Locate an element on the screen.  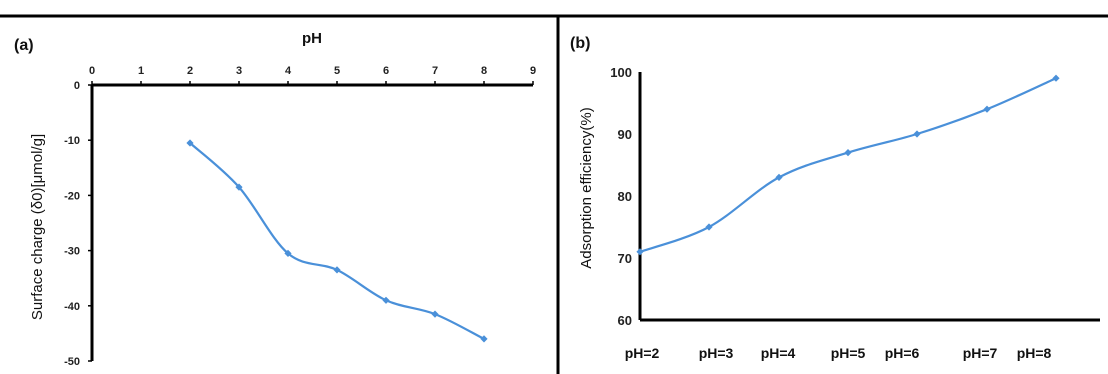
panel-b-y-tick-label: 80 is located at coordinates (625, 196).